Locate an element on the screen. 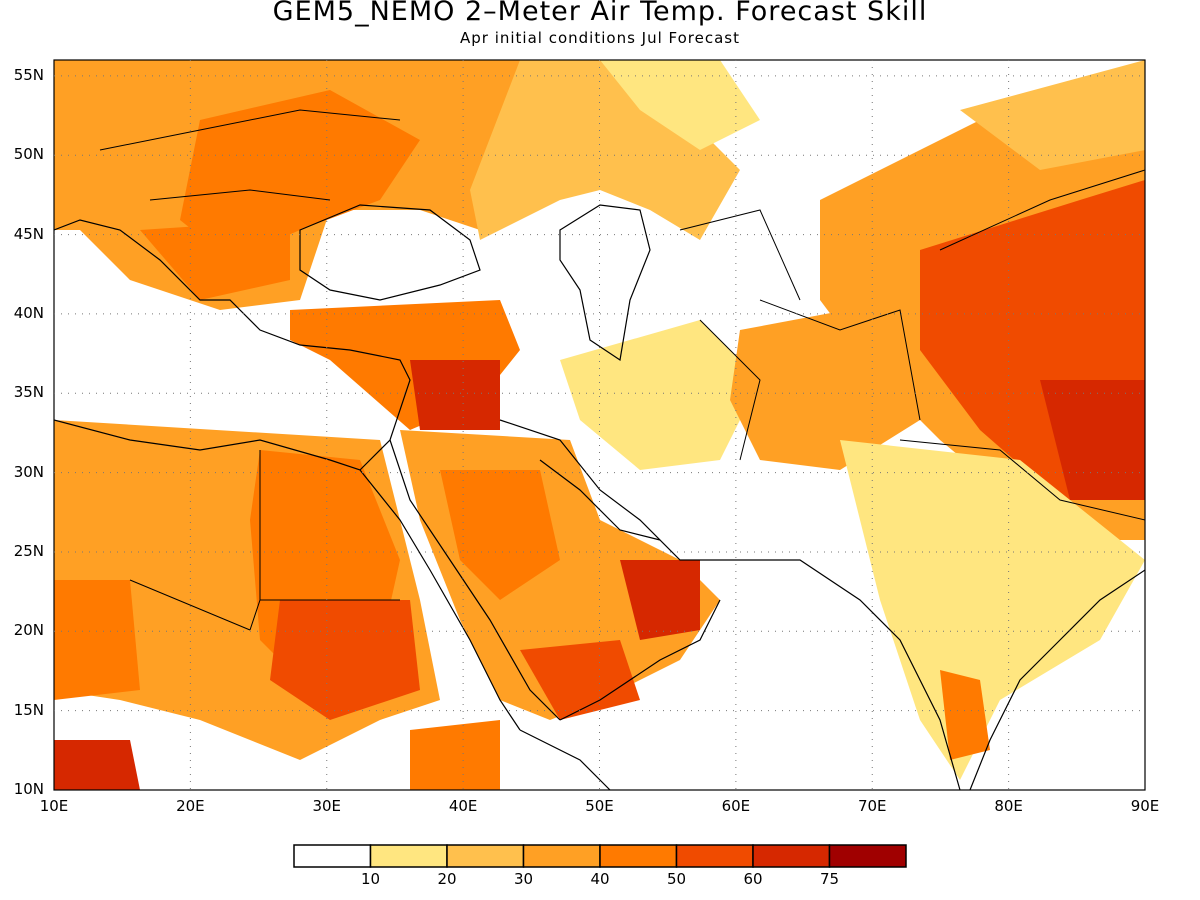 Image resolution: width=1200 pixels, height=900 pixels. region-balkans is located at coordinates (215, 260).